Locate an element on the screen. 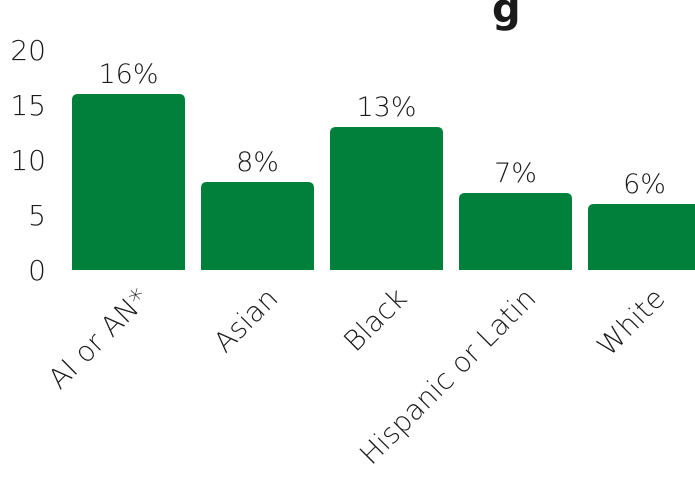 Image resolution: width=695 pixels, height=485 pixels. data-label: 16% is located at coordinates (128, 74).